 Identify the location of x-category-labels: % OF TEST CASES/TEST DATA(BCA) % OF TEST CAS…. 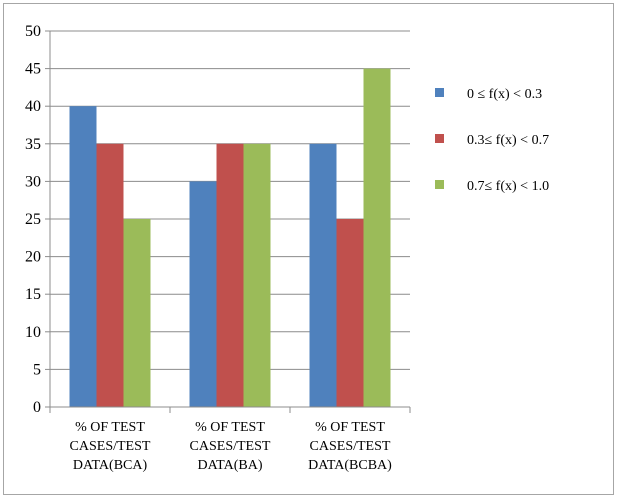
(231, 446).